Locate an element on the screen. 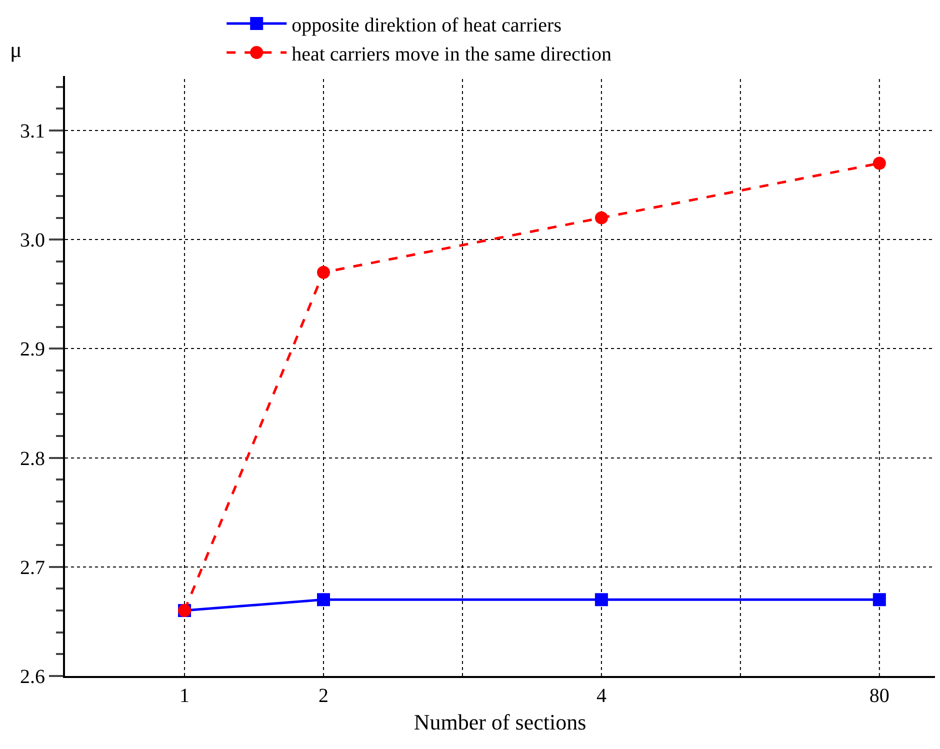 This screenshot has width=940, height=749. y-tick-label: 3.0 is located at coordinates (32, 241).